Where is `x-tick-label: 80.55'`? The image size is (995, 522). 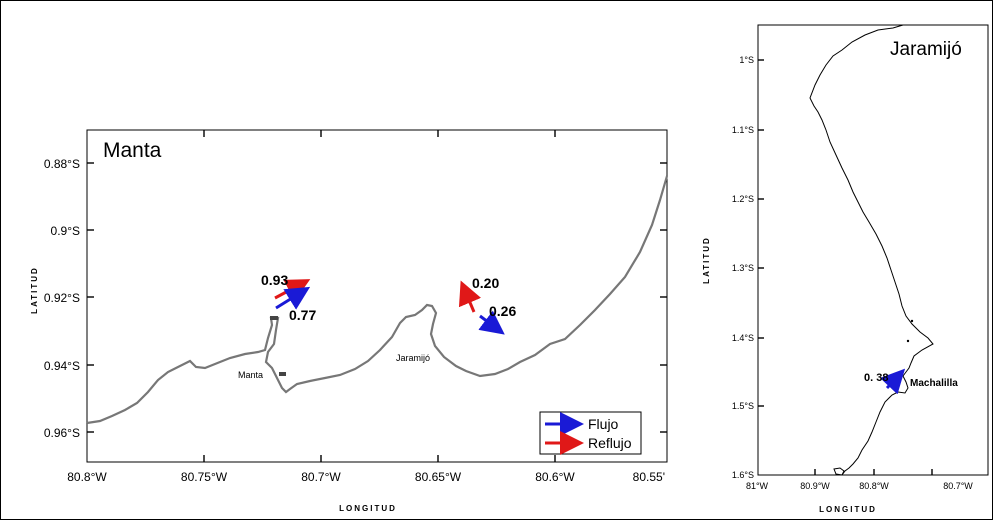 x-tick-label: 80.55' is located at coordinates (649, 477).